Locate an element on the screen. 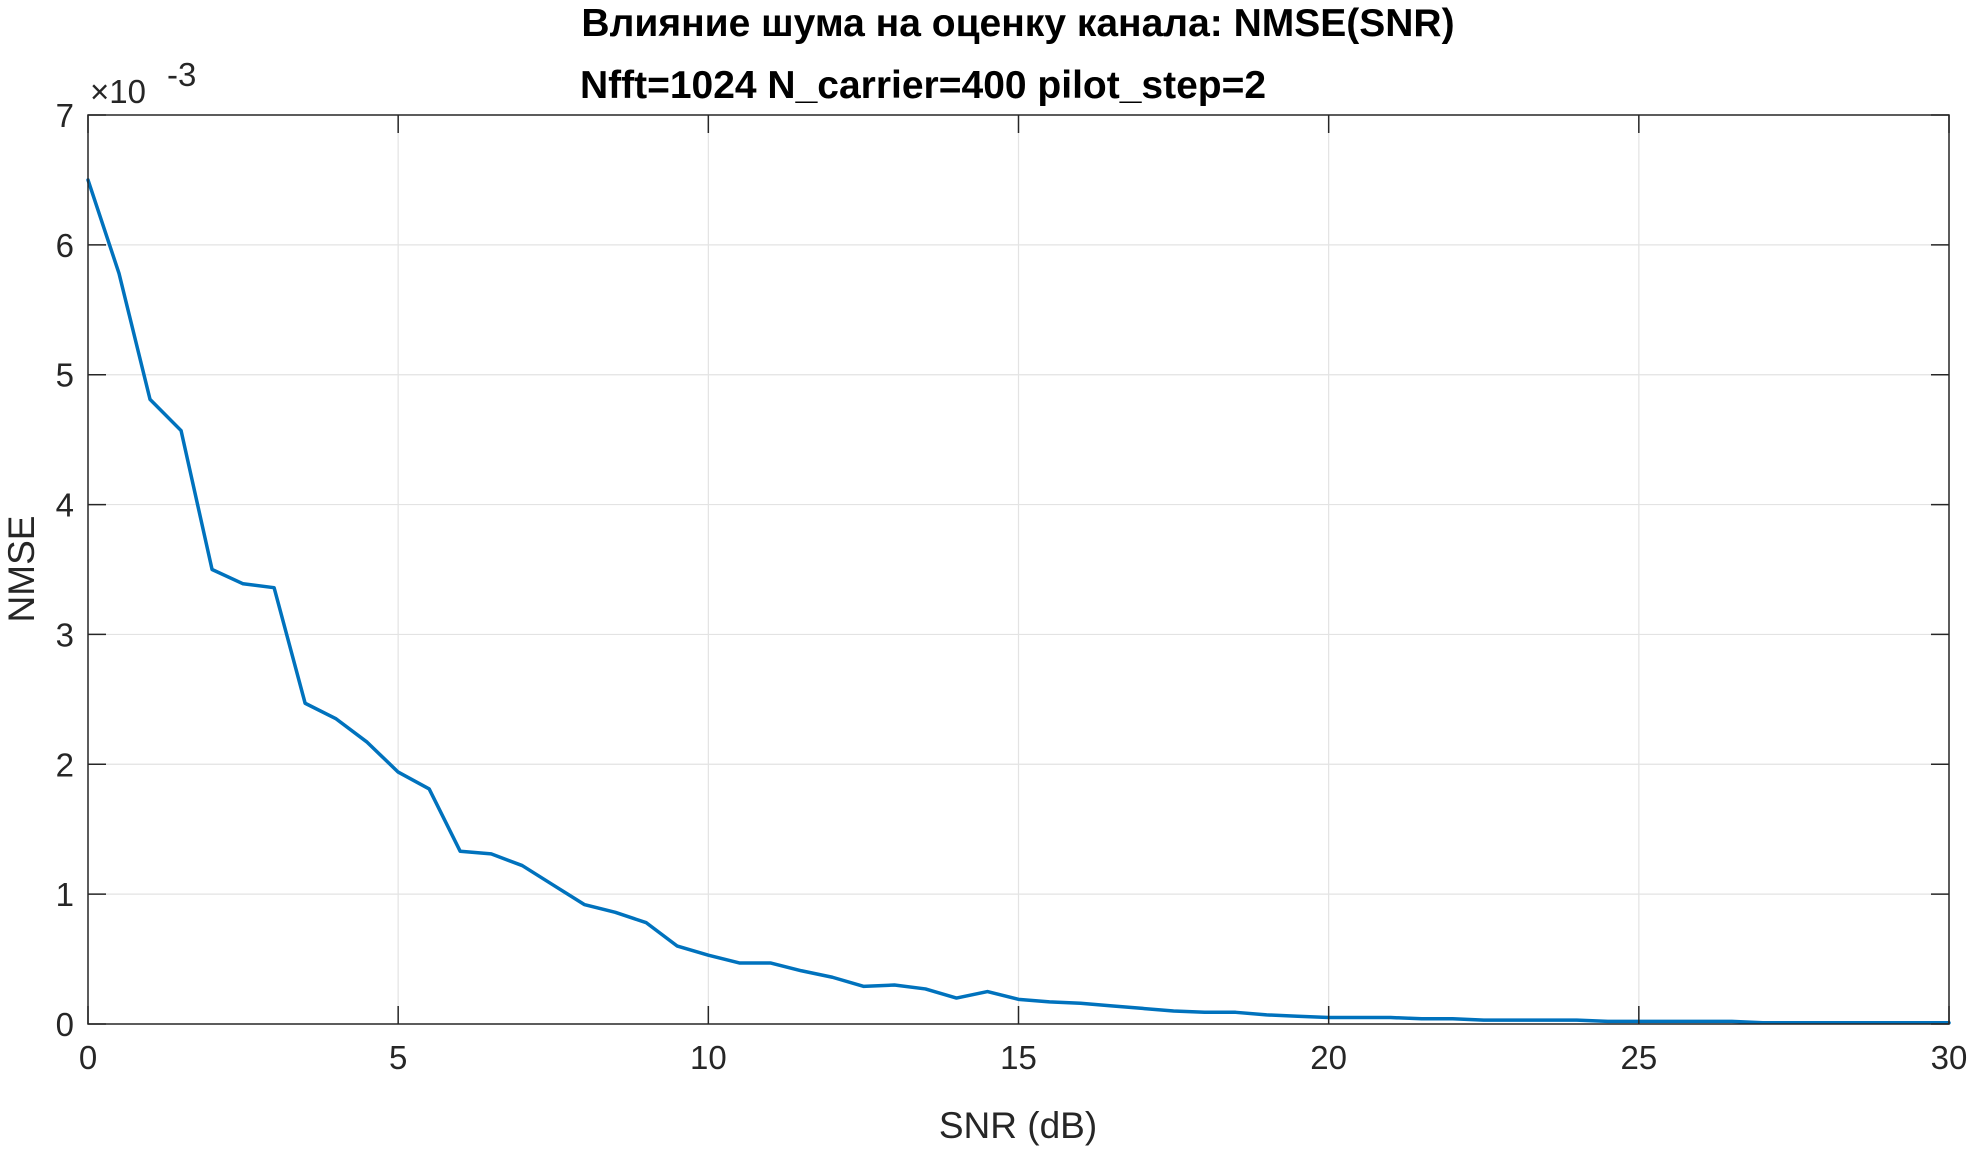  y-tick-label: 6 is located at coordinates (65, 245).